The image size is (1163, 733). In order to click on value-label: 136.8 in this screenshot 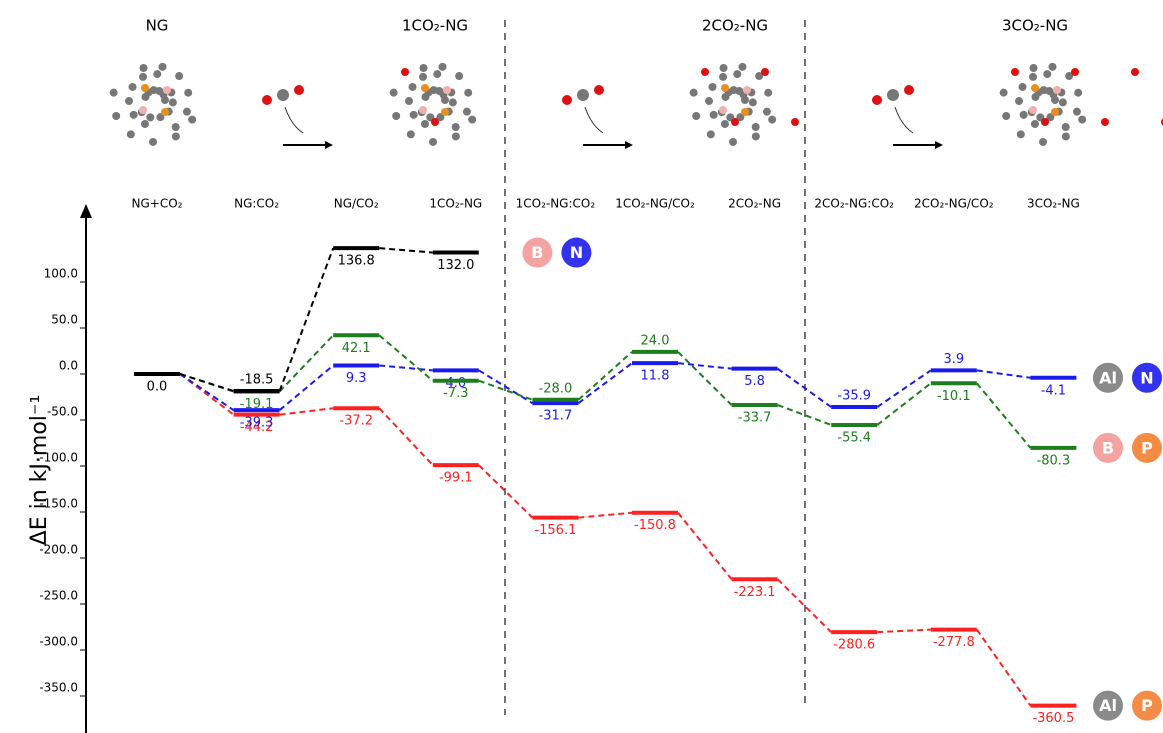, I will do `click(356, 261)`.